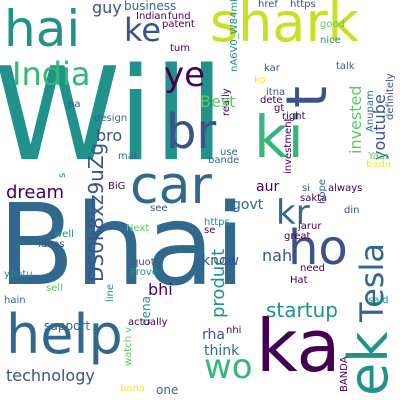 The height and width of the screenshot is (400, 400). Describe the element at coordinates (345, 188) in the screenshot. I see `word-always: always` at that location.